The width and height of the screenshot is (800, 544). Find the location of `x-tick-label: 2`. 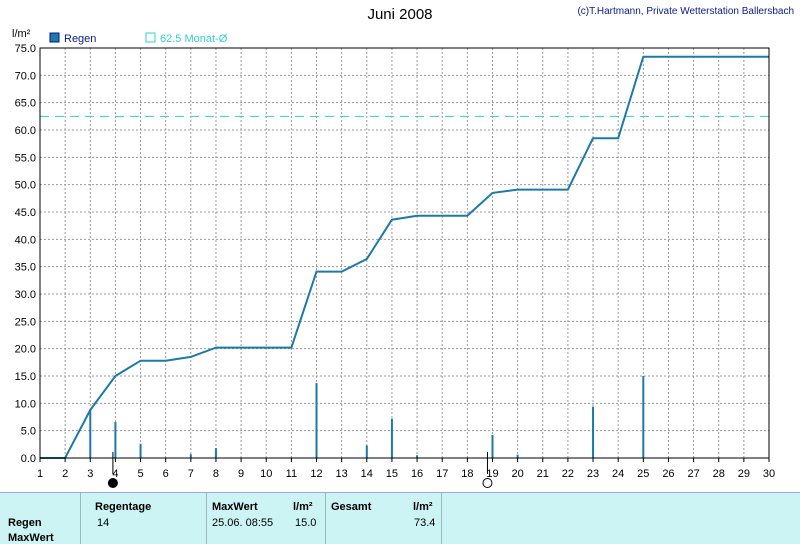

x-tick-label: 2 is located at coordinates (65, 474).